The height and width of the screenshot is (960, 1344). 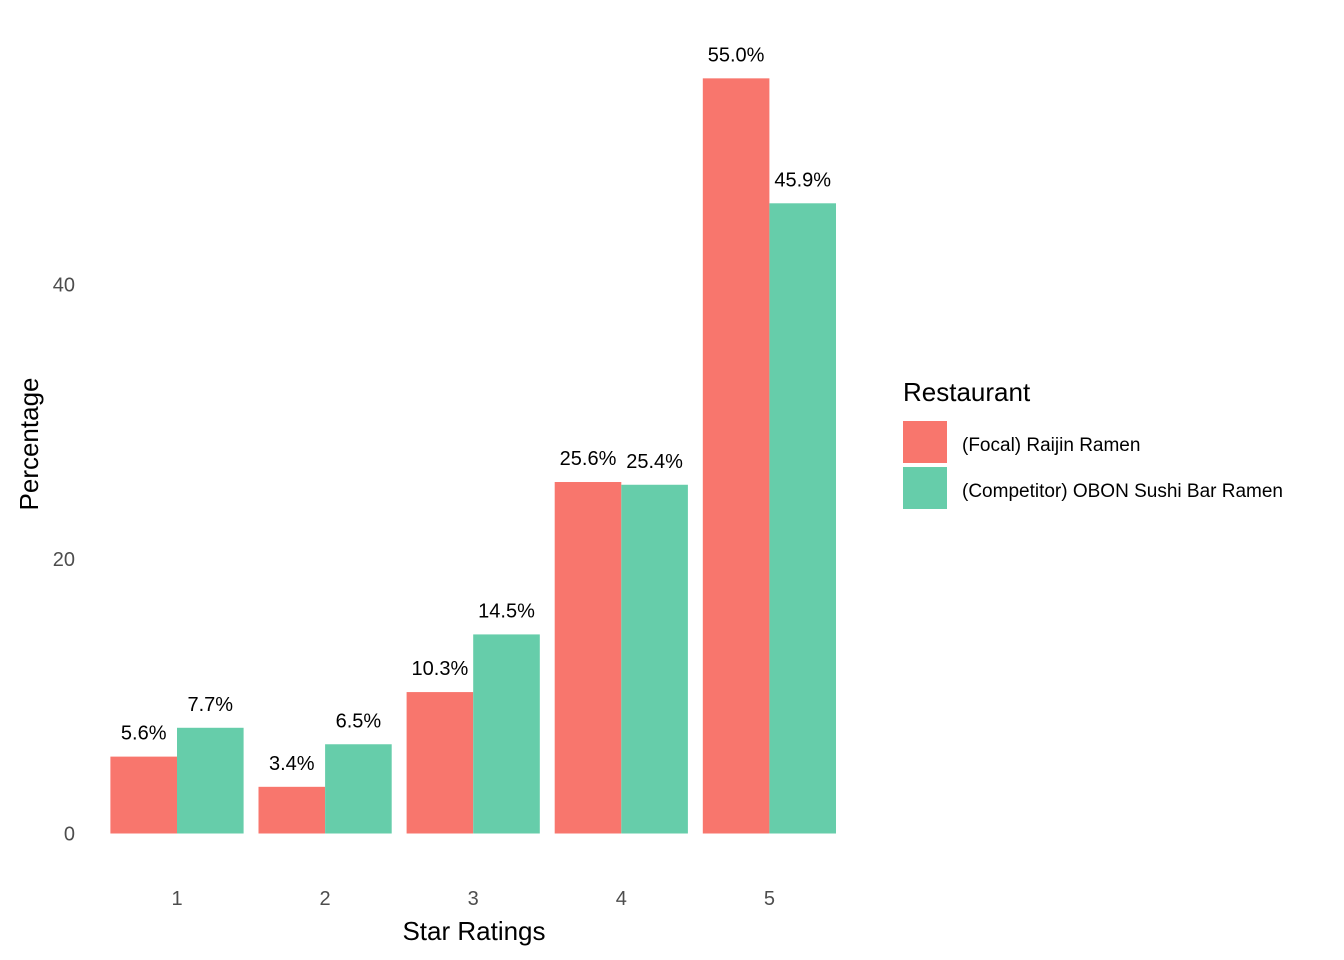 What do you see at coordinates (736, 55) in the screenshot?
I see `data-label-focal-5: 55.0%` at bounding box center [736, 55].